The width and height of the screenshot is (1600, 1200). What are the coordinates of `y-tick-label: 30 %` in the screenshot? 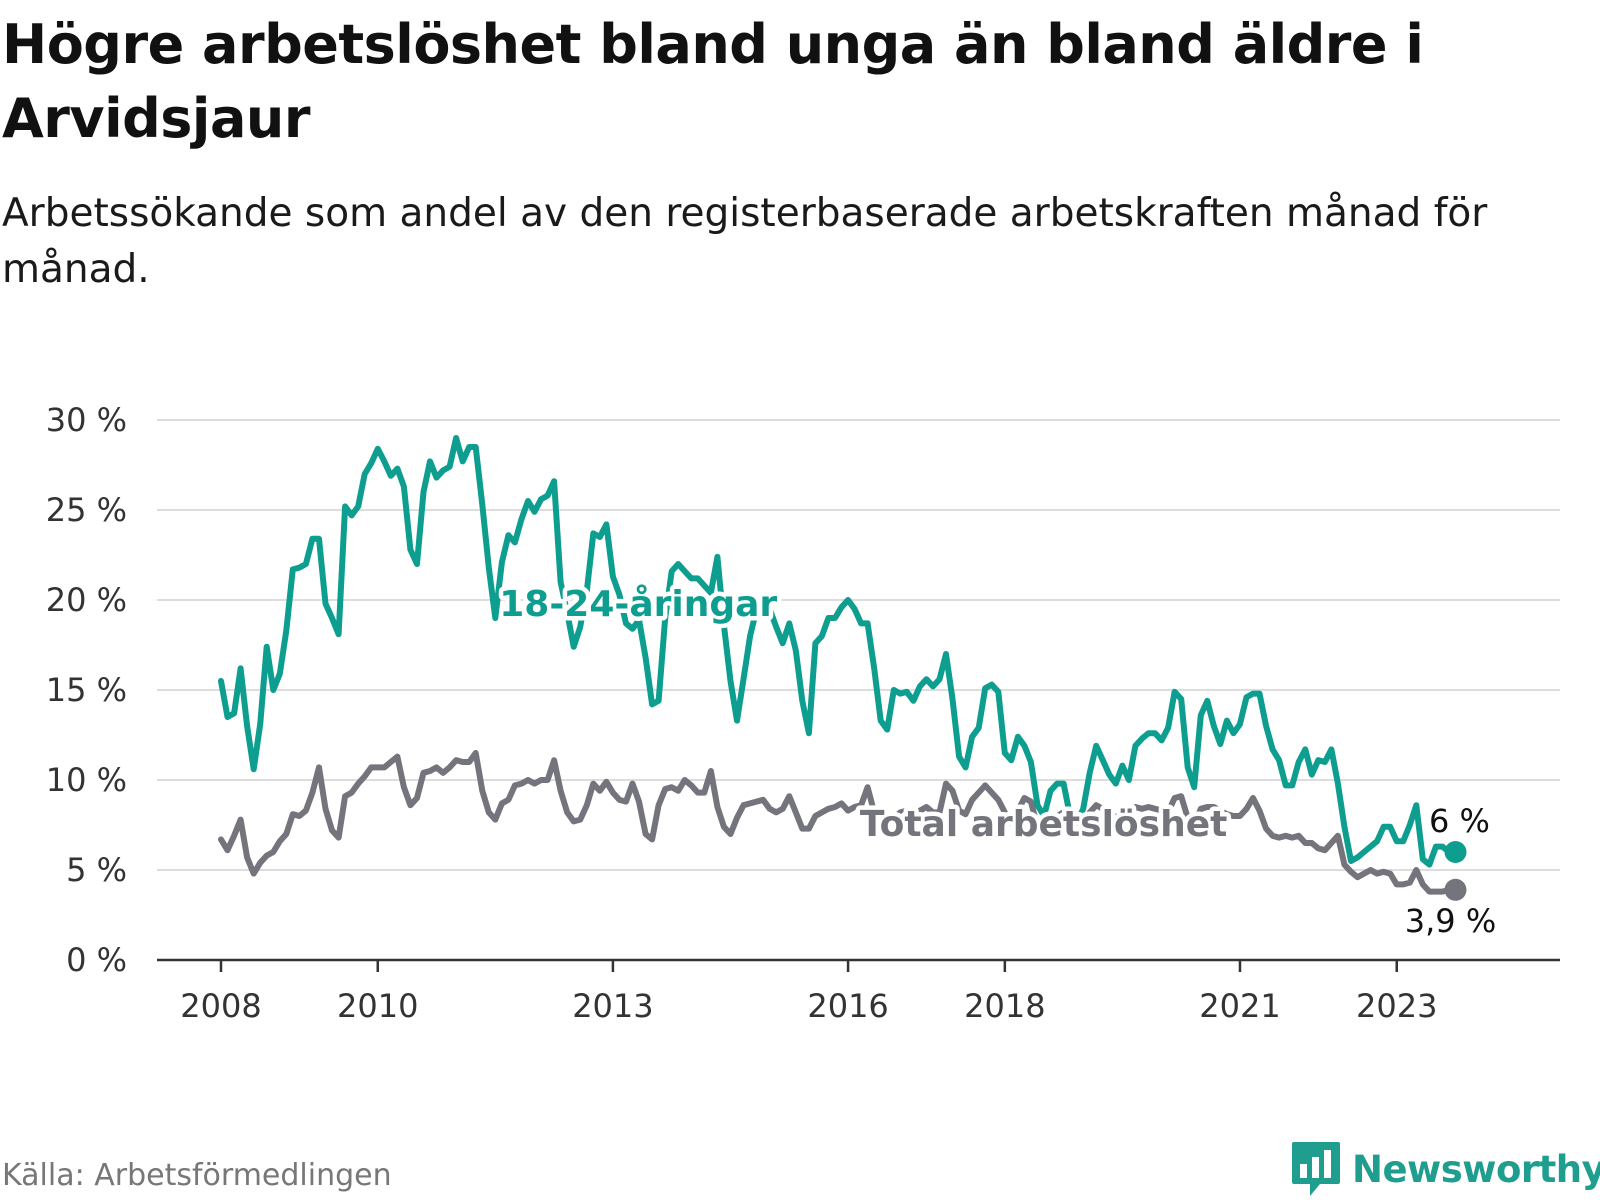 It's located at (86, 420).